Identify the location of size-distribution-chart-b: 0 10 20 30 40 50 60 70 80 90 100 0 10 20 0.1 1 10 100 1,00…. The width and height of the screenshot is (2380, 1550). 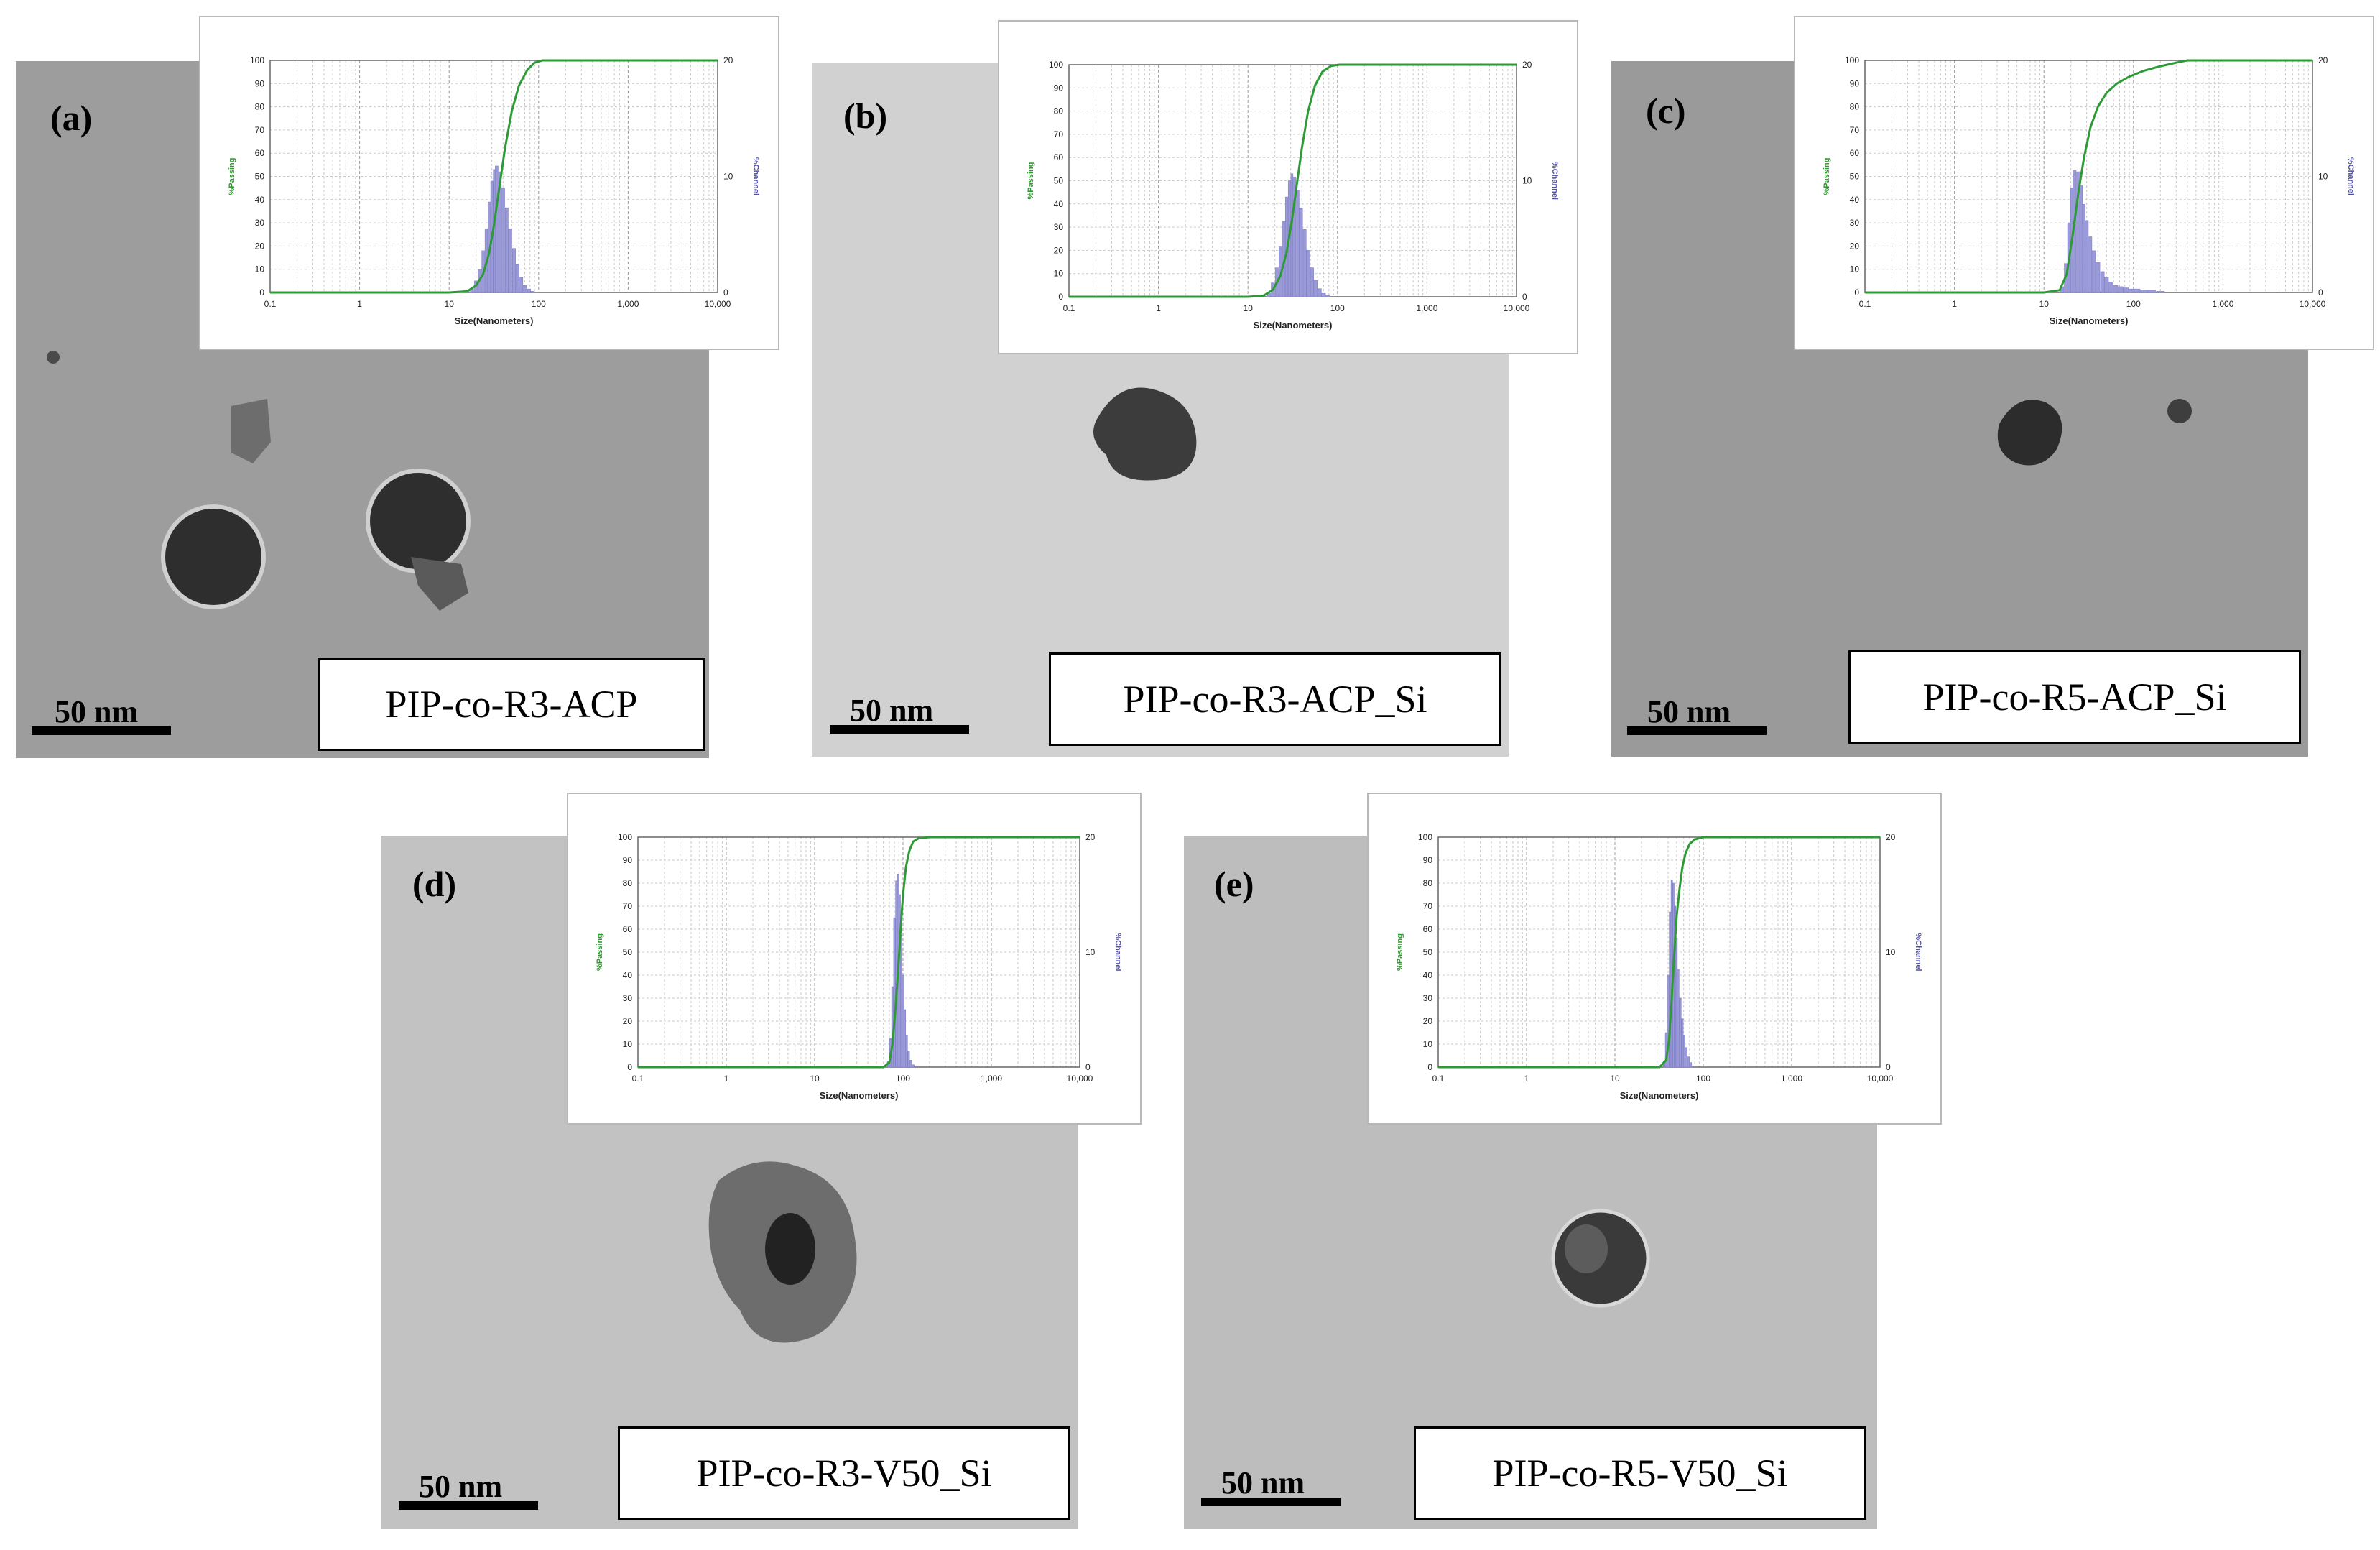
(1288, 187).